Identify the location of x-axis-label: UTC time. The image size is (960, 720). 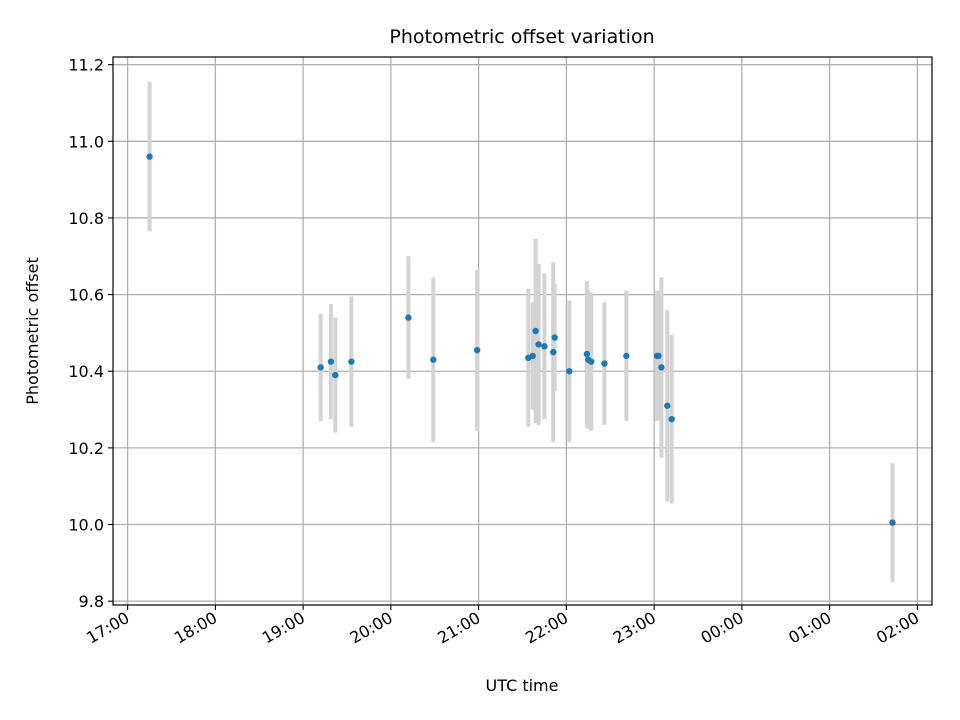
(522, 685).